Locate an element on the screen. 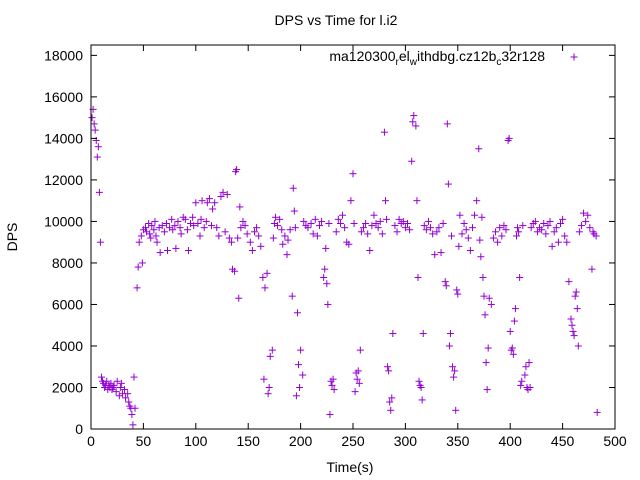  x-axis-label: Time(s) is located at coordinates (350, 467).